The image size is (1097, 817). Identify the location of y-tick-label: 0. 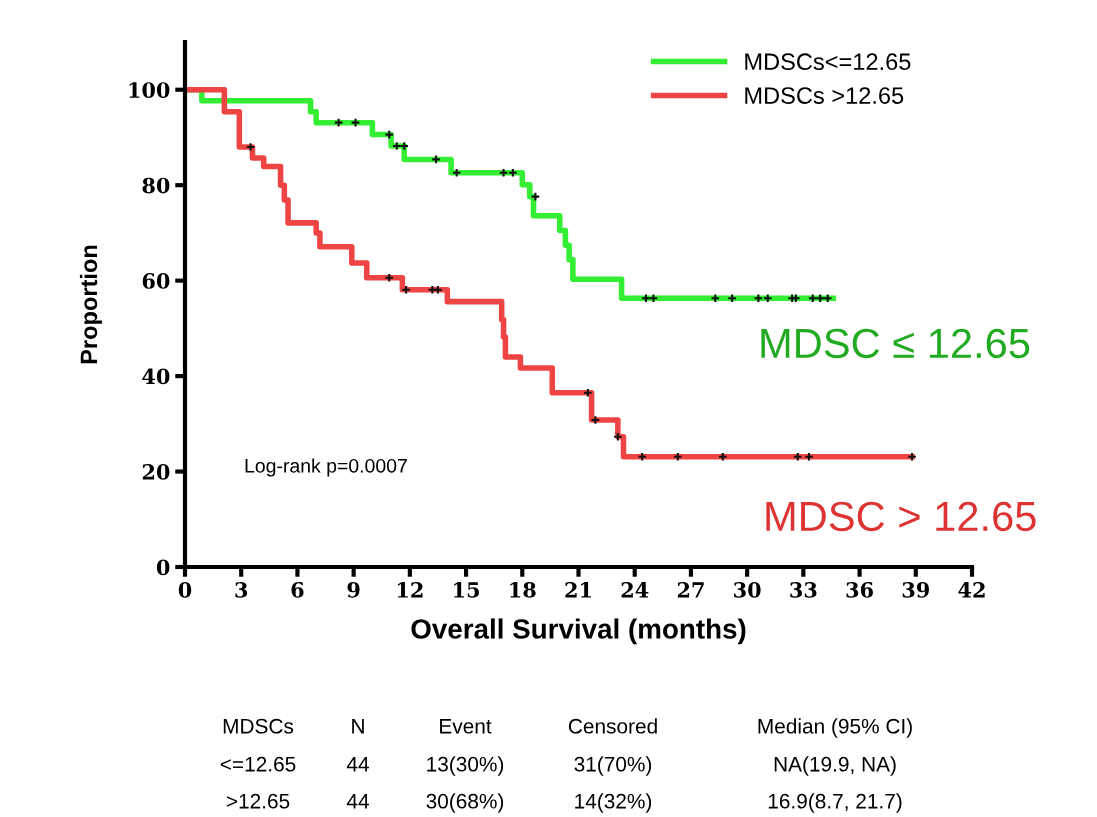
(163, 567).